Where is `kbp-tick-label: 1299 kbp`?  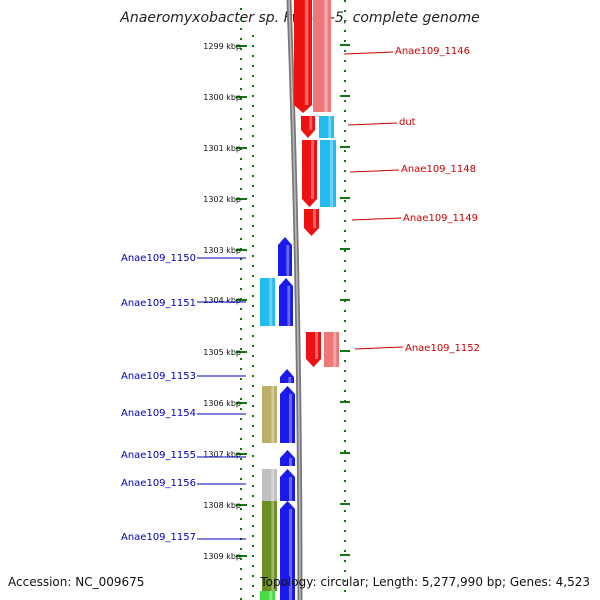 kbp-tick-label: 1299 kbp is located at coordinates (222, 46).